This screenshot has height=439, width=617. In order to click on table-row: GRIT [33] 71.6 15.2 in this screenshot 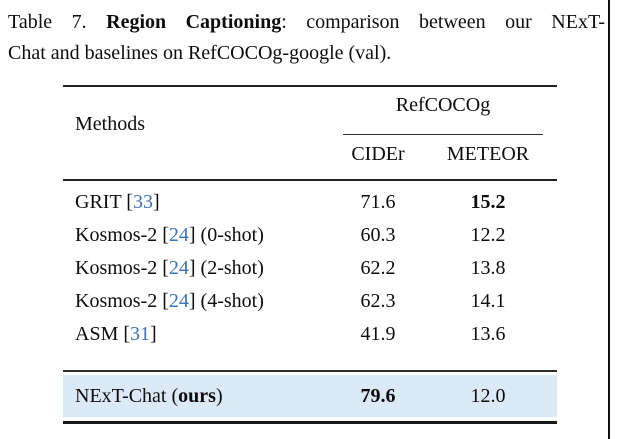, I will do `click(310, 202)`.